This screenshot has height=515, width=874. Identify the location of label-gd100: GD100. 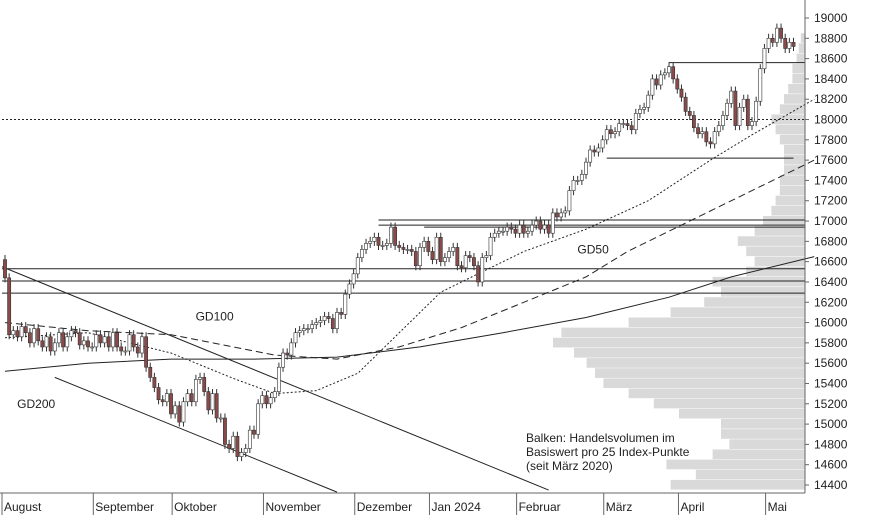
(215, 317).